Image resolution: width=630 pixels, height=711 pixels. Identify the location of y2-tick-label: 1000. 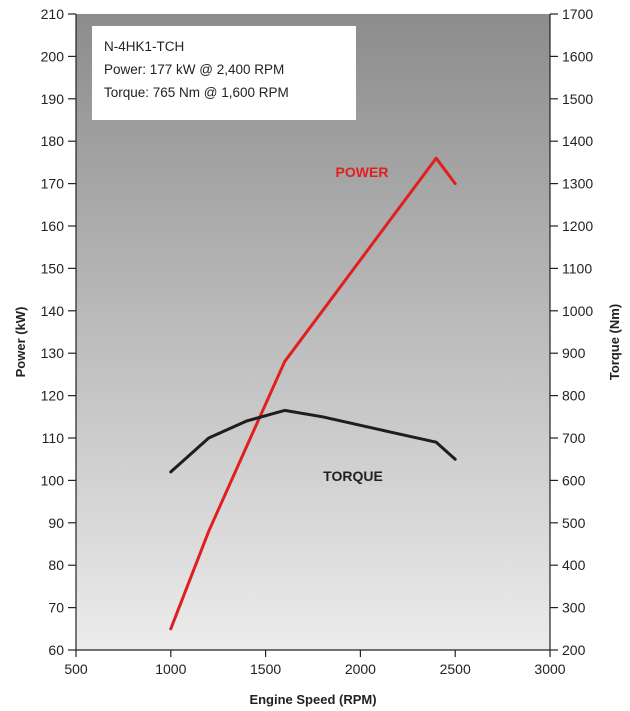
(577, 311).